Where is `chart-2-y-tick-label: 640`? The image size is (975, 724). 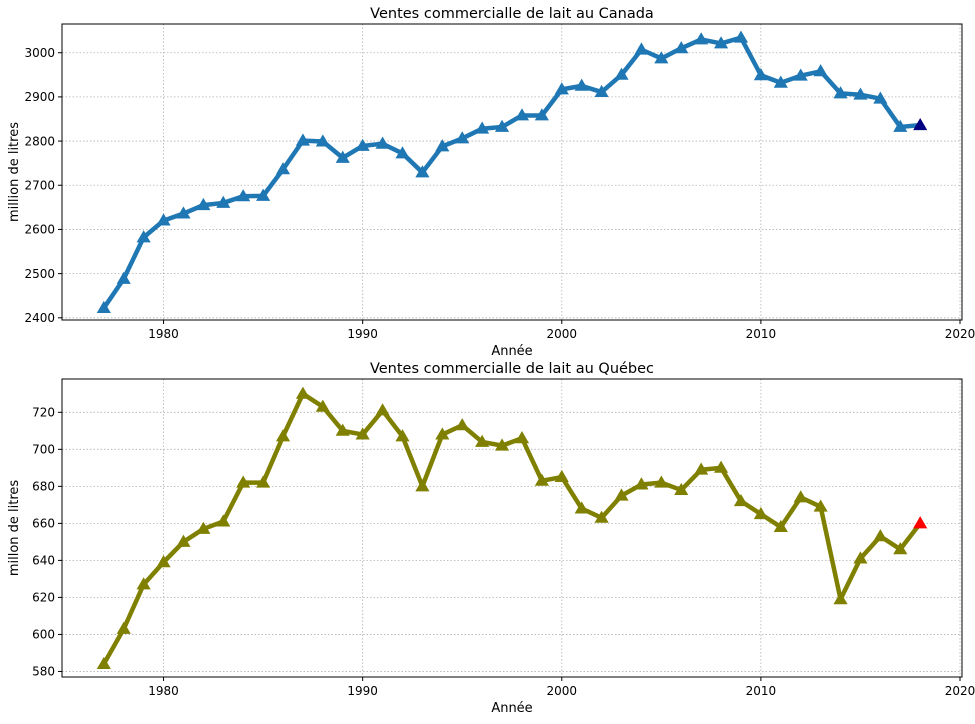
chart-2-y-tick-label: 640 is located at coordinates (43, 561).